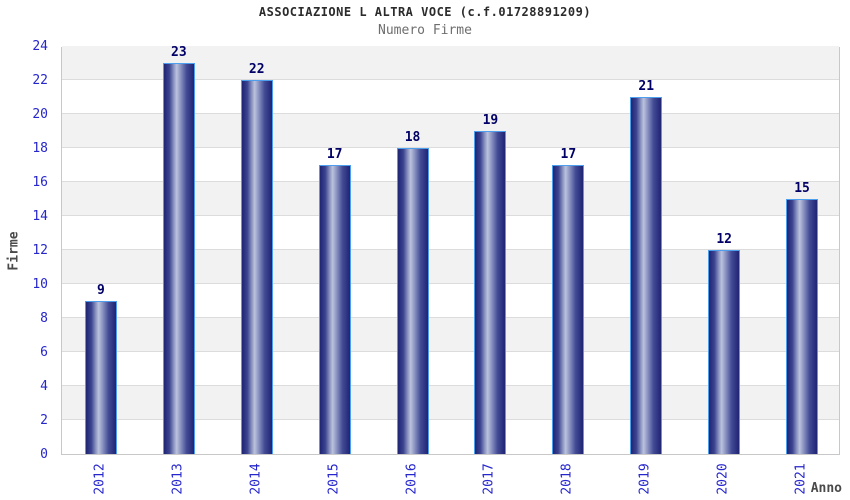 The image size is (850, 500). I want to click on bar-2012, so click(100, 377).